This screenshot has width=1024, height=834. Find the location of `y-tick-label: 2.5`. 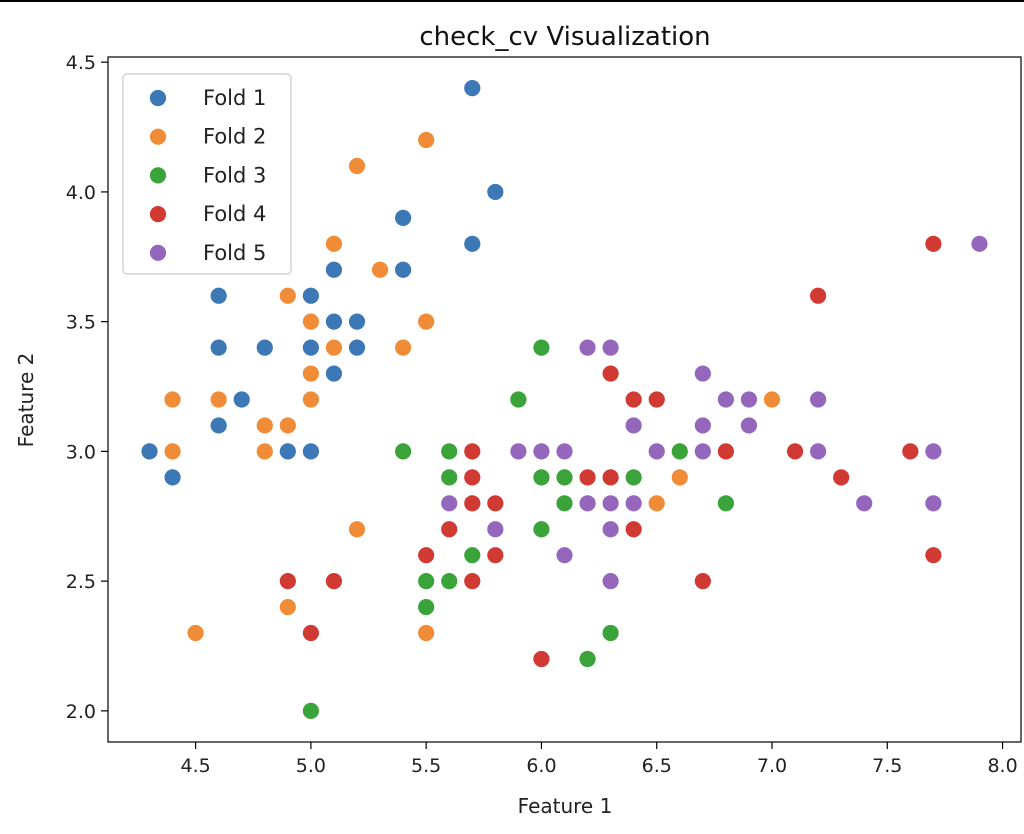

y-tick-label: 2.5 is located at coordinates (81, 582).